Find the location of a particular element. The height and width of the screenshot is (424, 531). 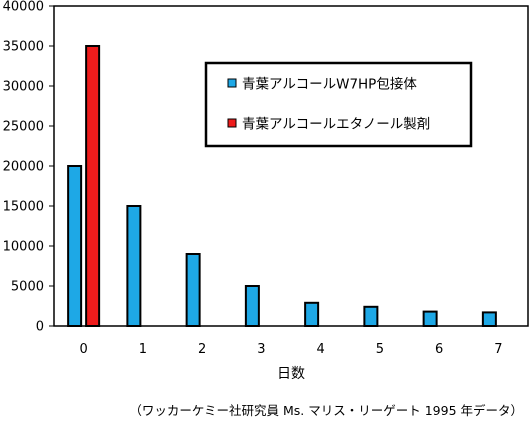

x-tick-label: 6 is located at coordinates (439, 349).